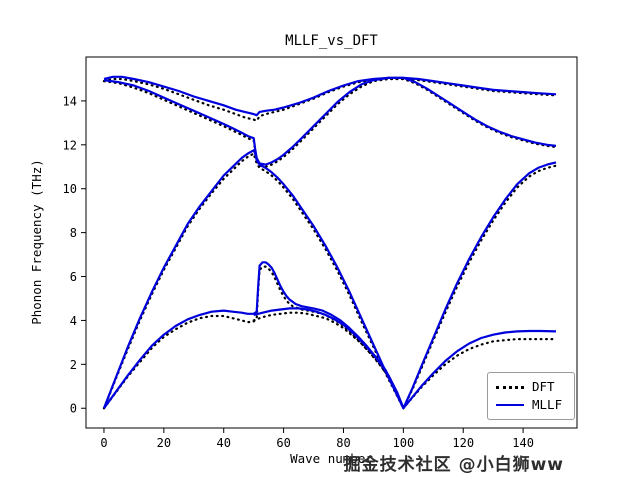  I want to click on y-axis-label: Phonon Frequency (THz), so click(36, 242).